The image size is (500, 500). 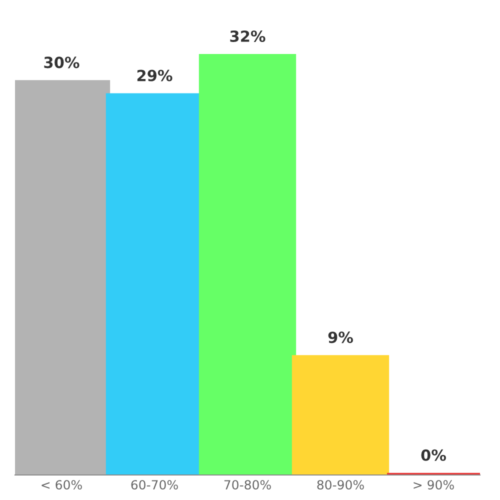 I want to click on data-label: 32%, so click(x=248, y=36).